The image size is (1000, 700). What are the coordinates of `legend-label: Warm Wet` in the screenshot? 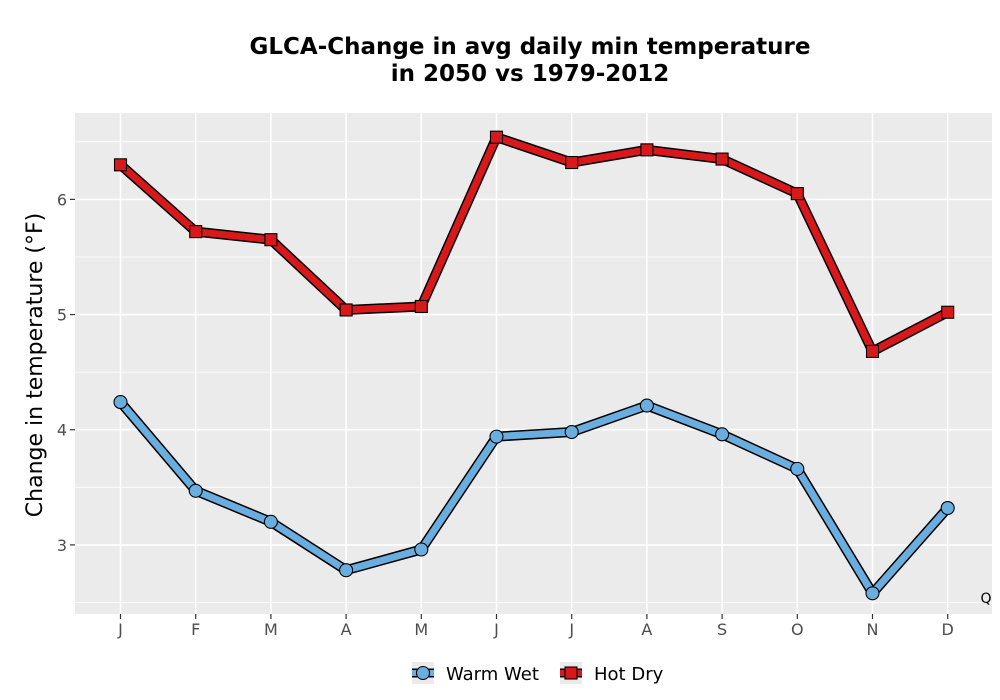 It's located at (492, 674).